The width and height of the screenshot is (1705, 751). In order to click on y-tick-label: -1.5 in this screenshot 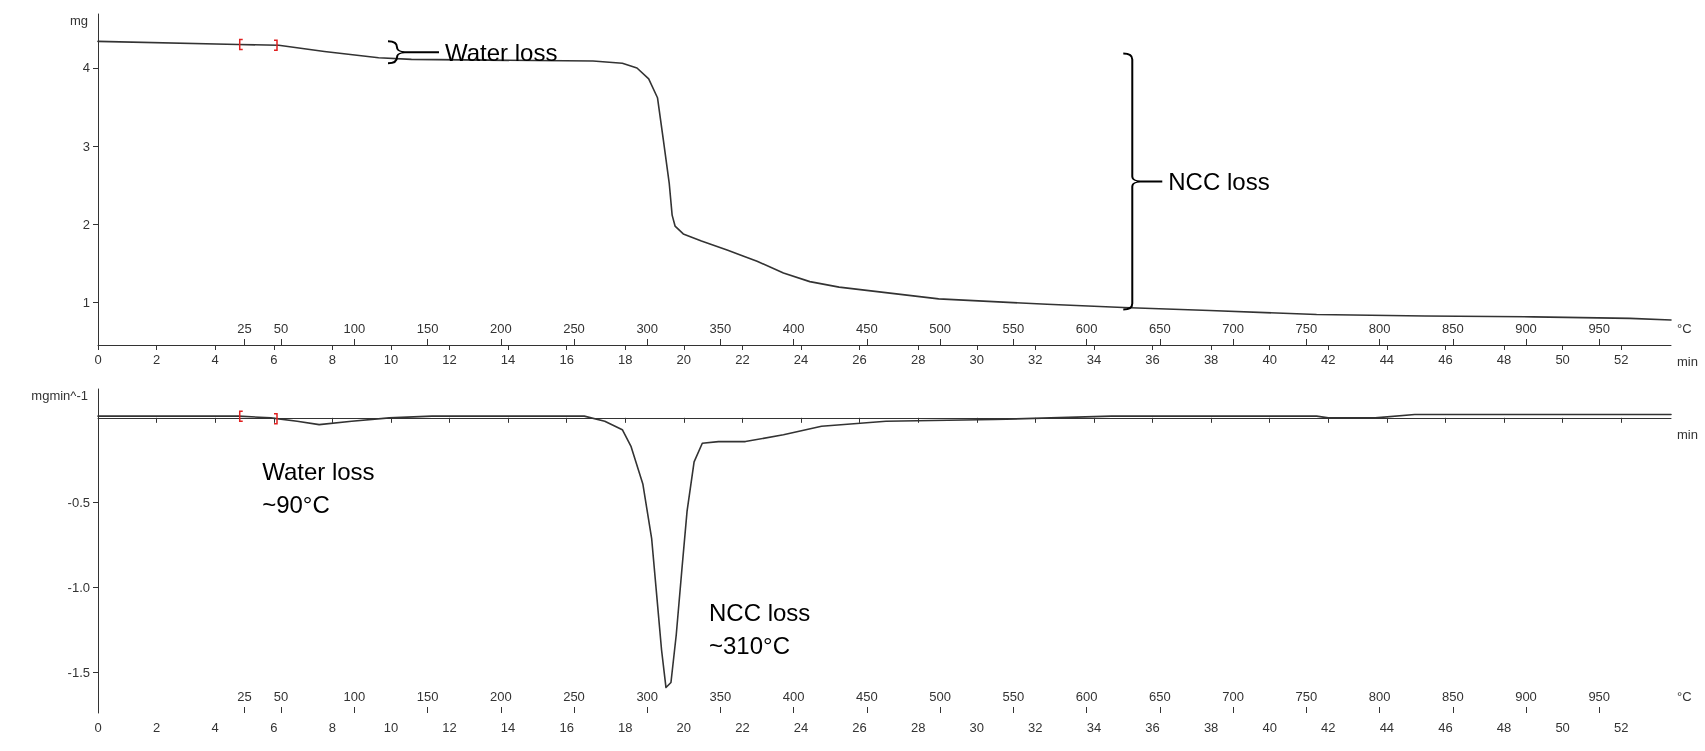, I will do `click(78, 672)`.